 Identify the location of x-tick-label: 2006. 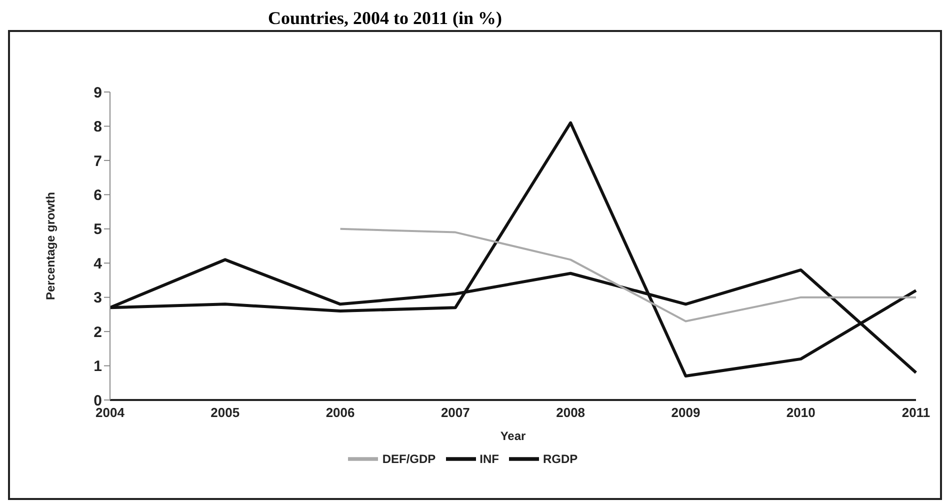
(340, 412).